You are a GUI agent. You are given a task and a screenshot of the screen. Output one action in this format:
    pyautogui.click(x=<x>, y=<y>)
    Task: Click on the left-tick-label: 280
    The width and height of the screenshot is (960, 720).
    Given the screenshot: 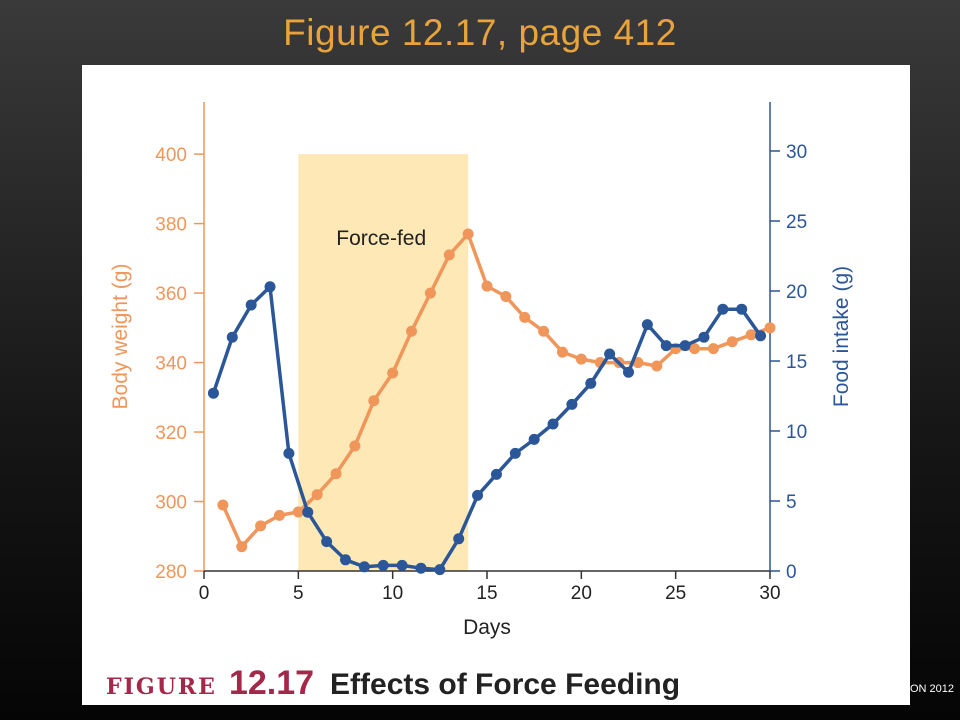 What is the action you would take?
    pyautogui.click(x=171, y=572)
    